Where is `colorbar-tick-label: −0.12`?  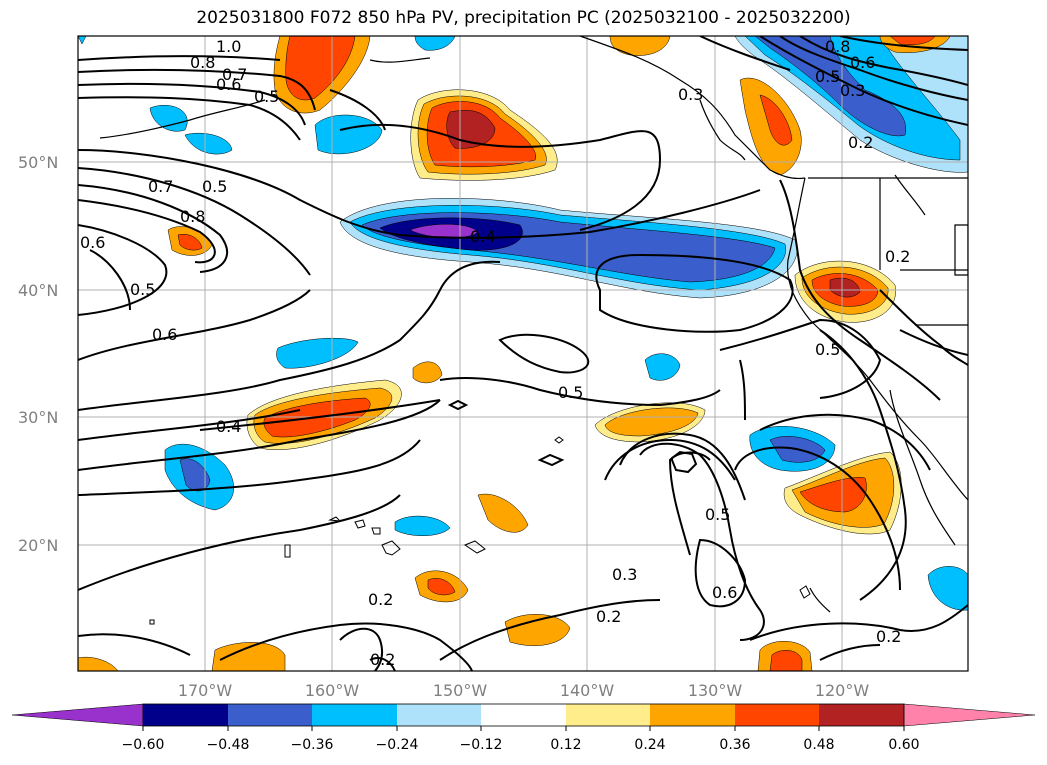
colorbar-tick-label: −0.12 is located at coordinates (481, 745).